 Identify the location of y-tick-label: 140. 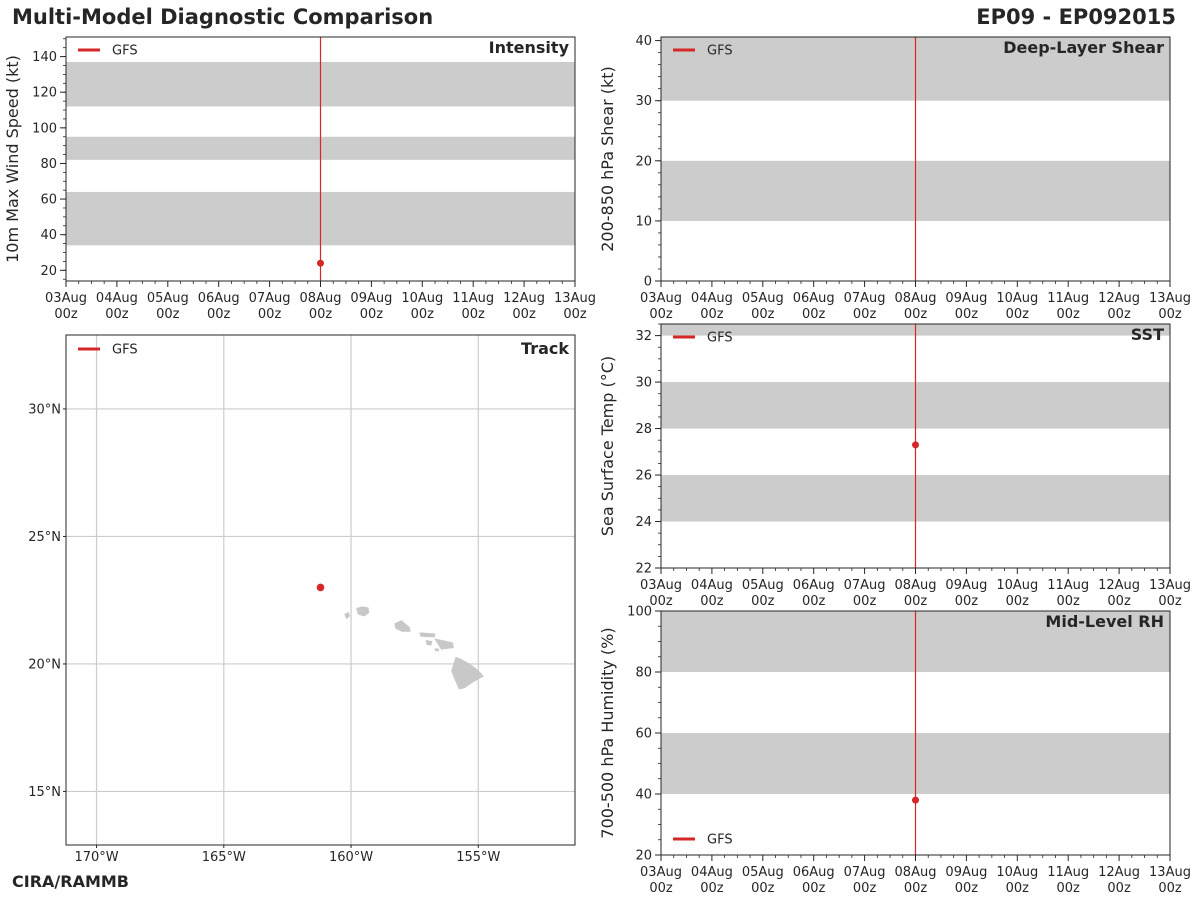
(44, 57).